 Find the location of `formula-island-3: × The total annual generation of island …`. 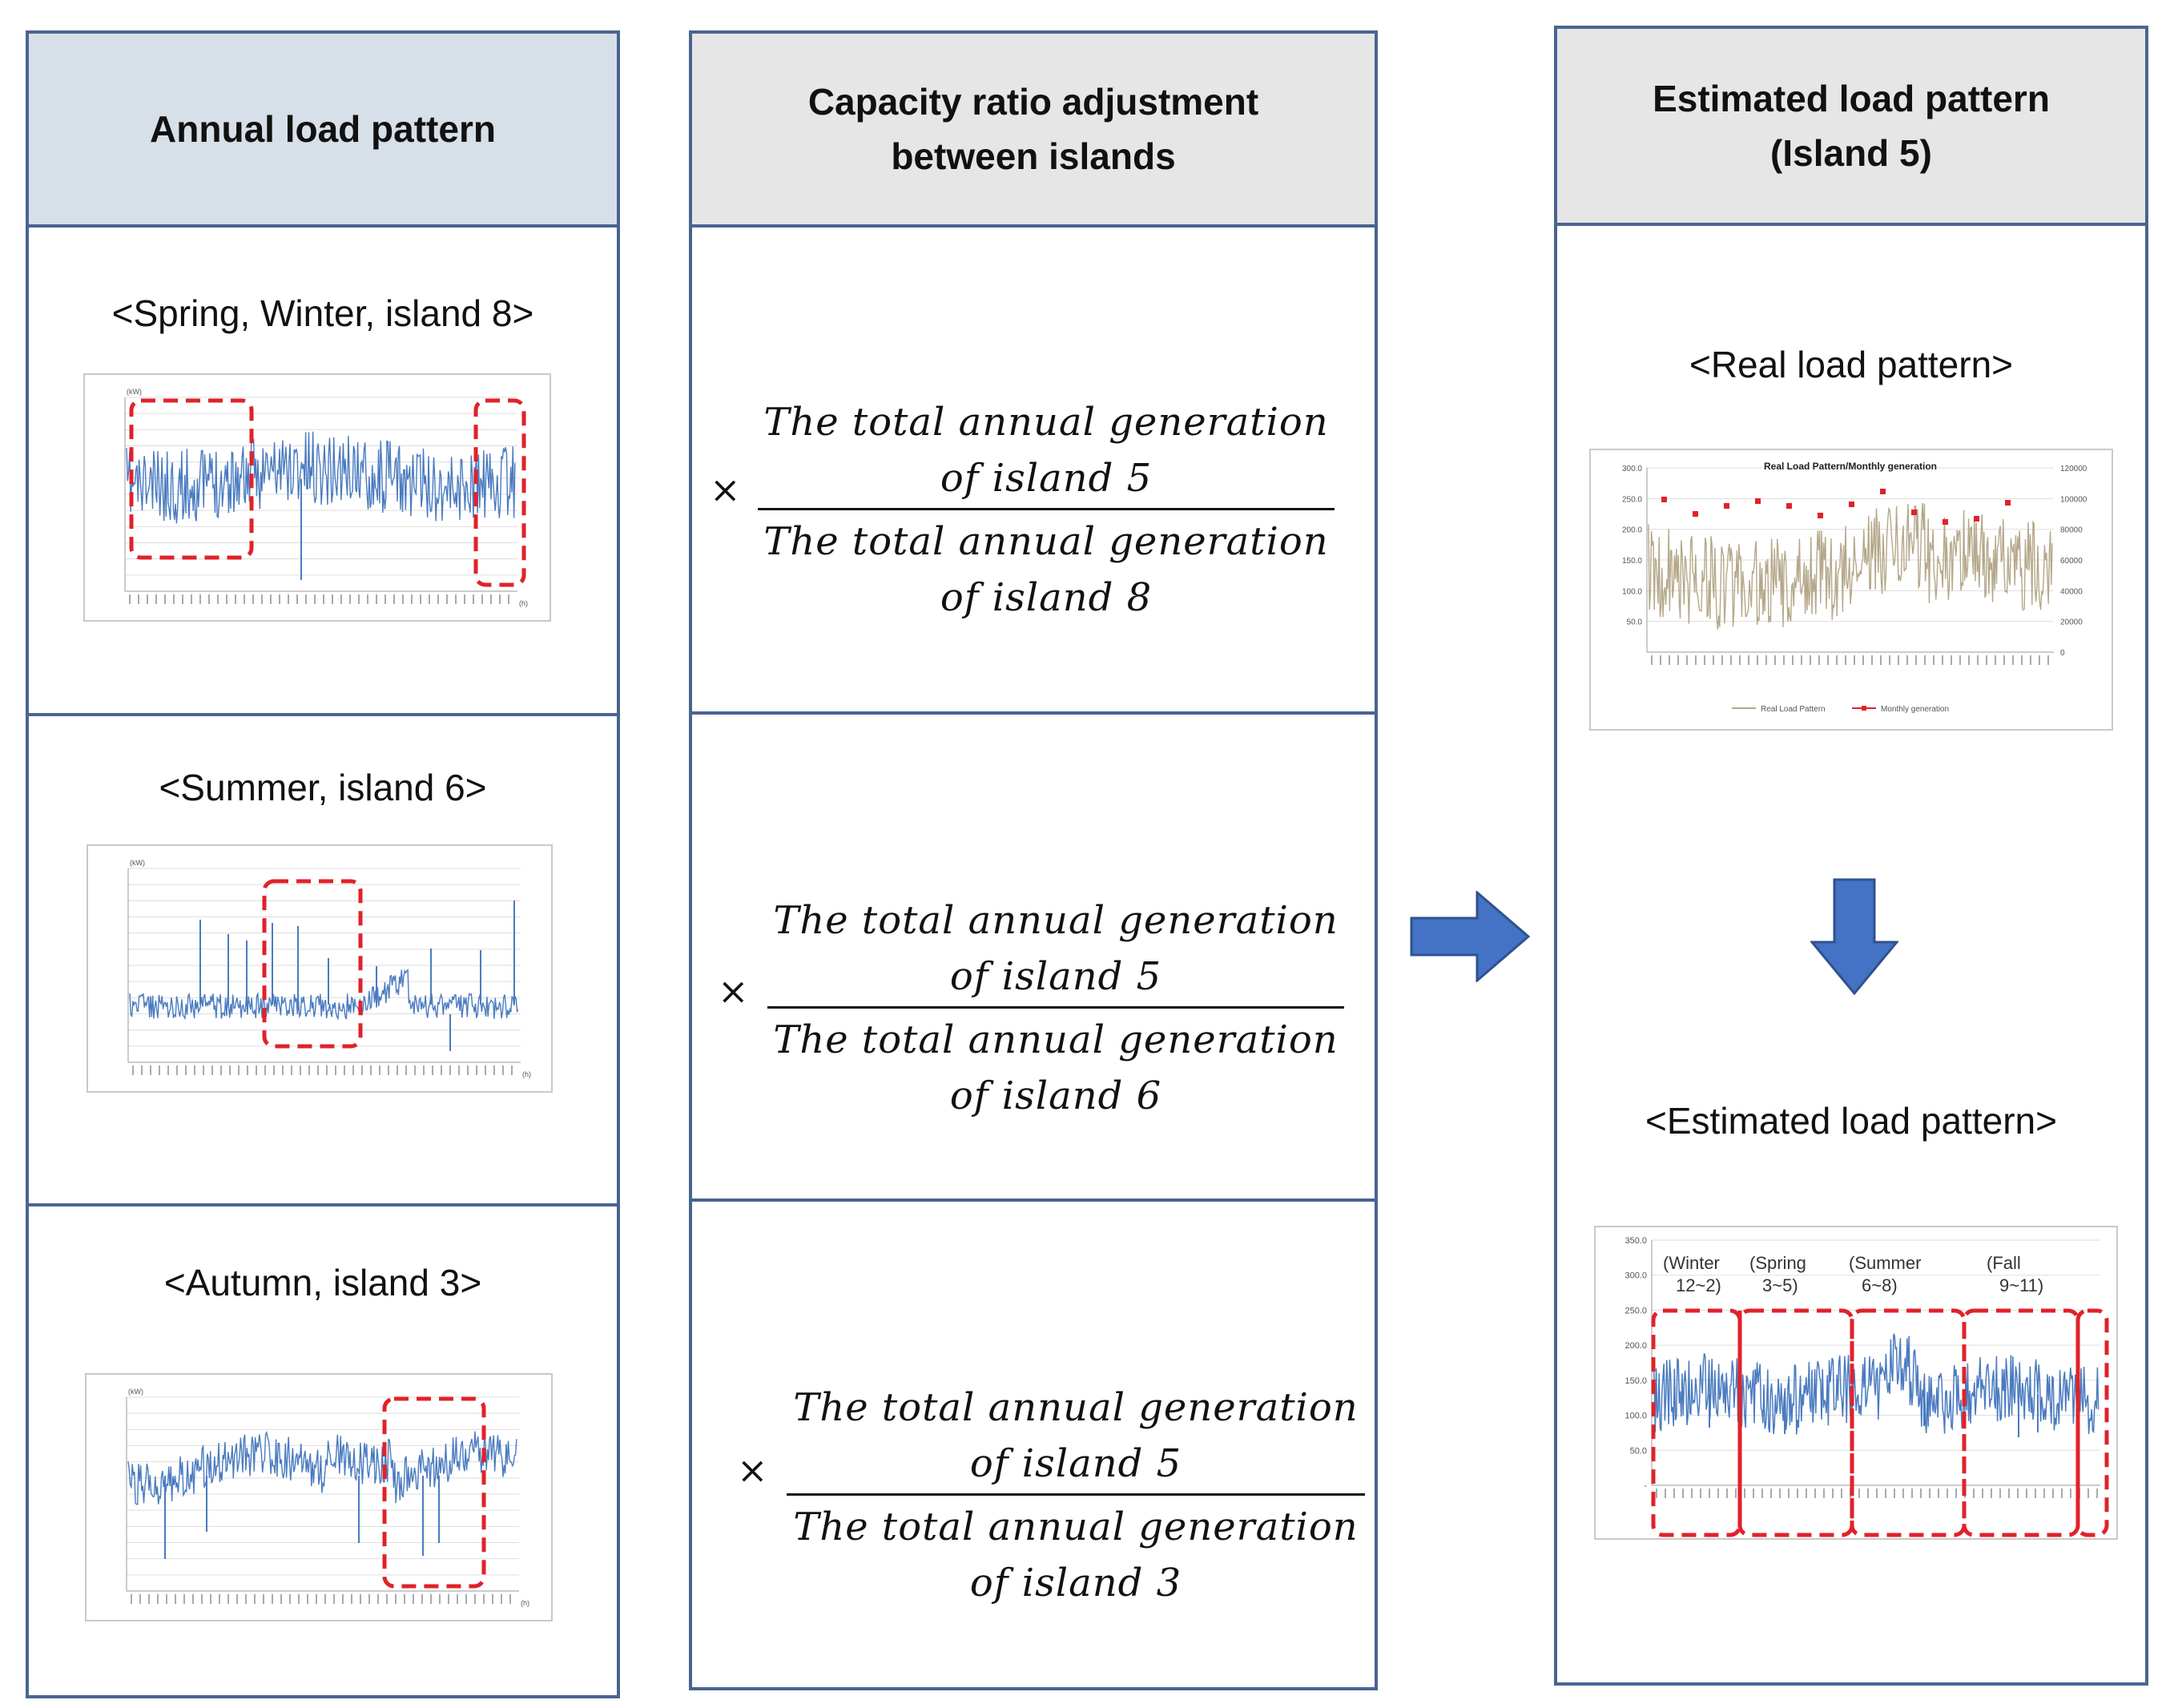

formula-island-3: × The total annual generation of island … is located at coordinates (1033, 1445).